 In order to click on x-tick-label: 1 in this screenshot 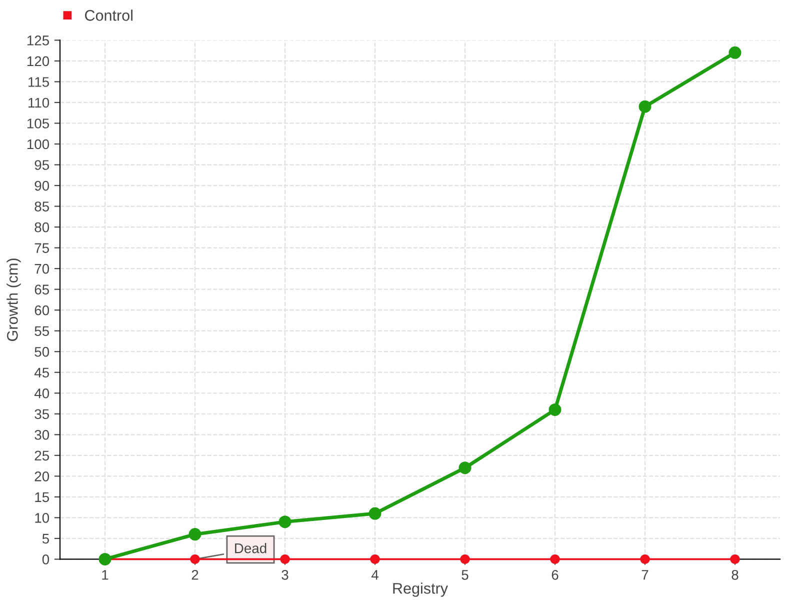, I will do `click(105, 575)`.